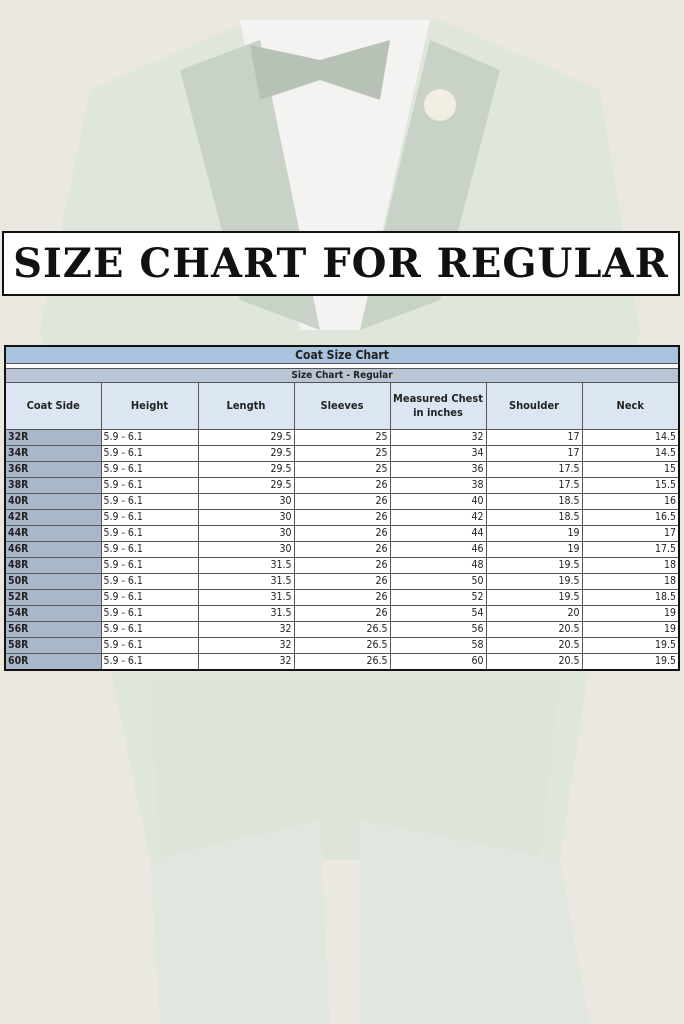  I want to click on size-cell: 44R, so click(53, 533).